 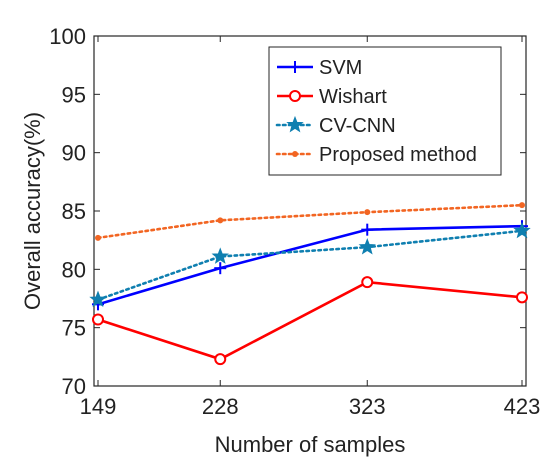 What do you see at coordinates (357, 126) in the screenshot?
I see `legend-label: CV-CNN` at bounding box center [357, 126].